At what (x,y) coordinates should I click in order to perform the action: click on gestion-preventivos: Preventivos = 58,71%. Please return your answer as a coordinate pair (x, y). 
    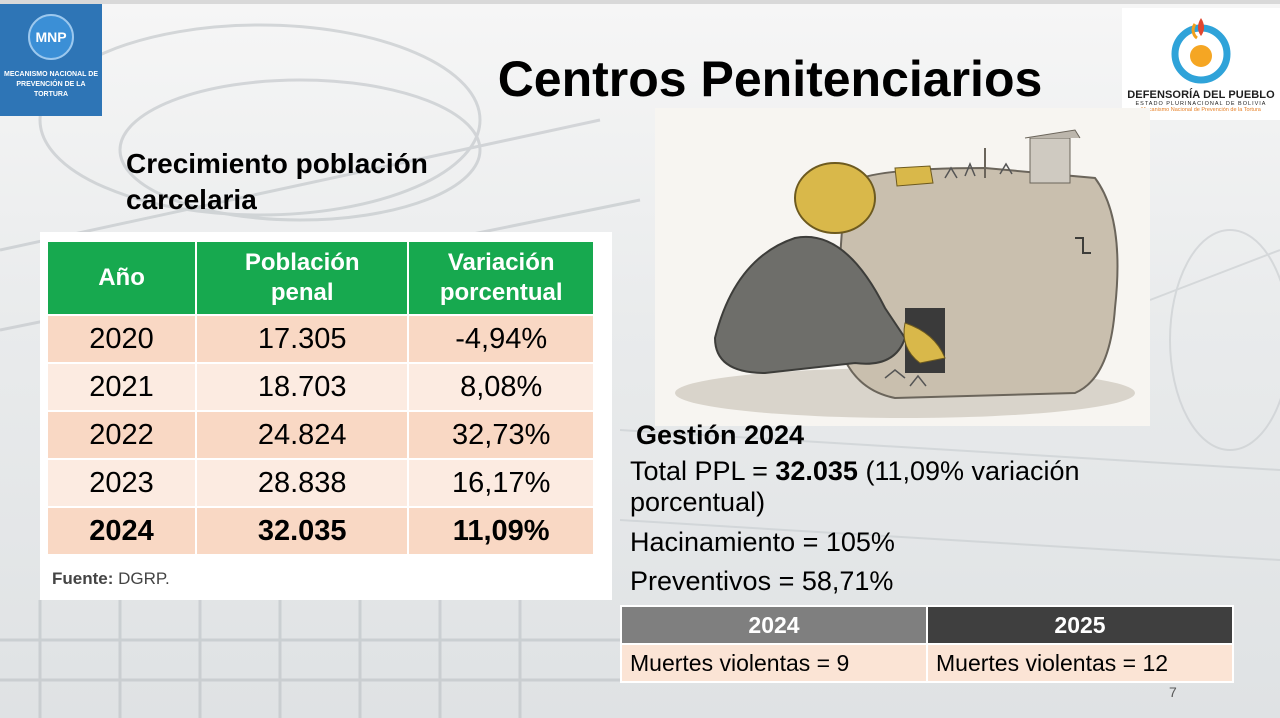
    Looking at the image, I should click on (762, 581).